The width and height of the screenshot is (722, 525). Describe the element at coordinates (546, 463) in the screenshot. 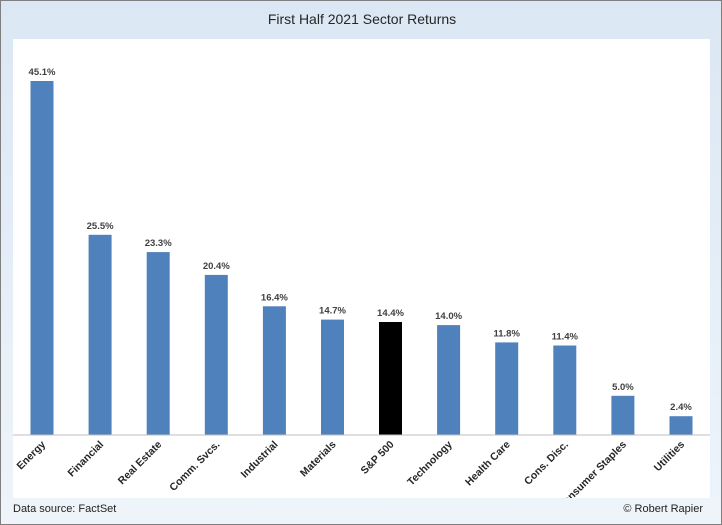

I see `category-label: Cons. Disc.` at that location.